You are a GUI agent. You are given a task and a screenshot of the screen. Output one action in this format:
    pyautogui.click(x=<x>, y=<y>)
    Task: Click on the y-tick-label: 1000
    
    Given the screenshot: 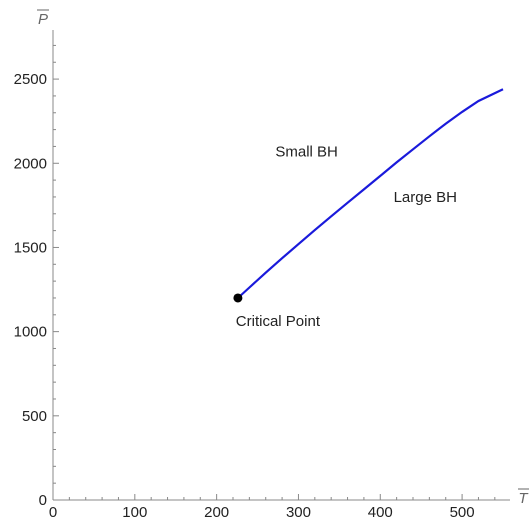 What is the action you would take?
    pyautogui.click(x=30, y=332)
    